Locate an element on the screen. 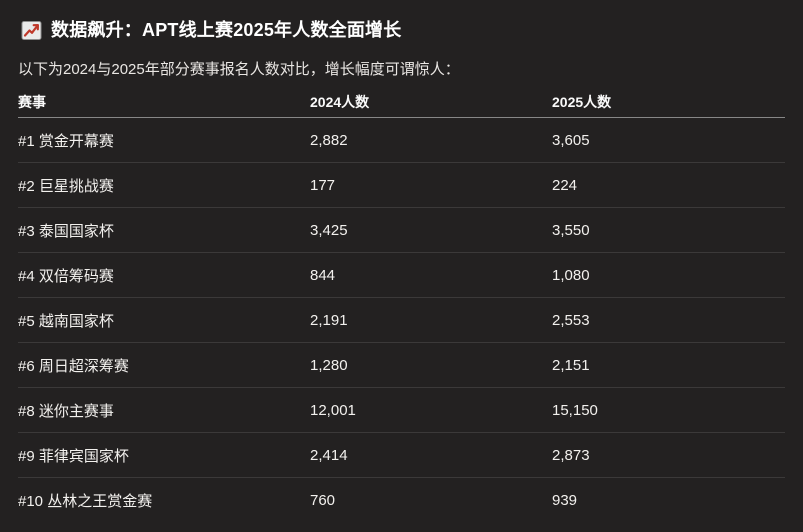  count-2024: 3,425 is located at coordinates (329, 230).